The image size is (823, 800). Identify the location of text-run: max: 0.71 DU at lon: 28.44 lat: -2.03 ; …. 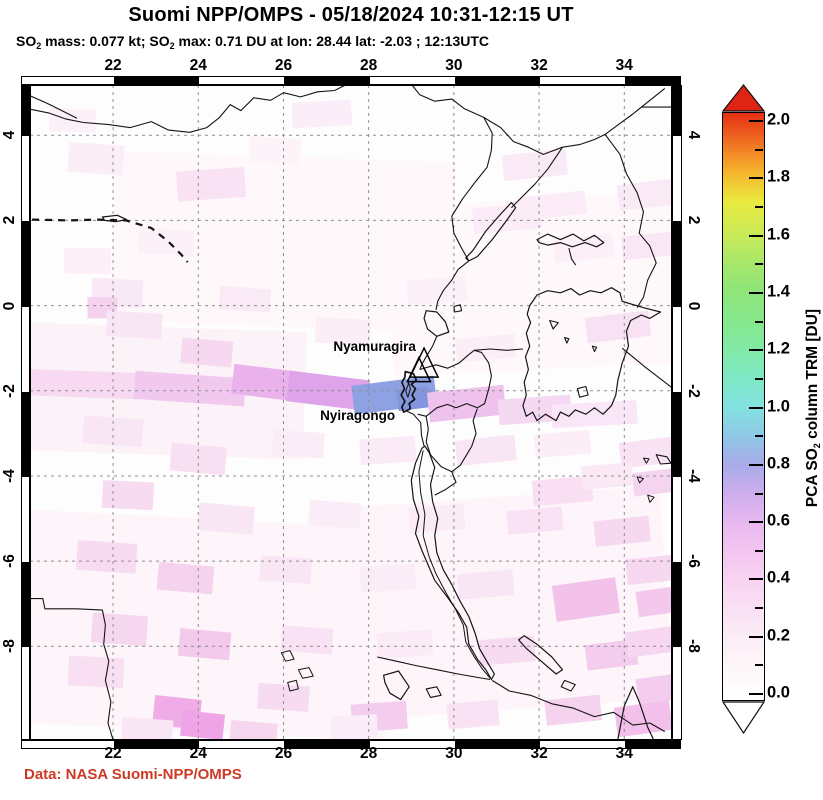
(332, 41).